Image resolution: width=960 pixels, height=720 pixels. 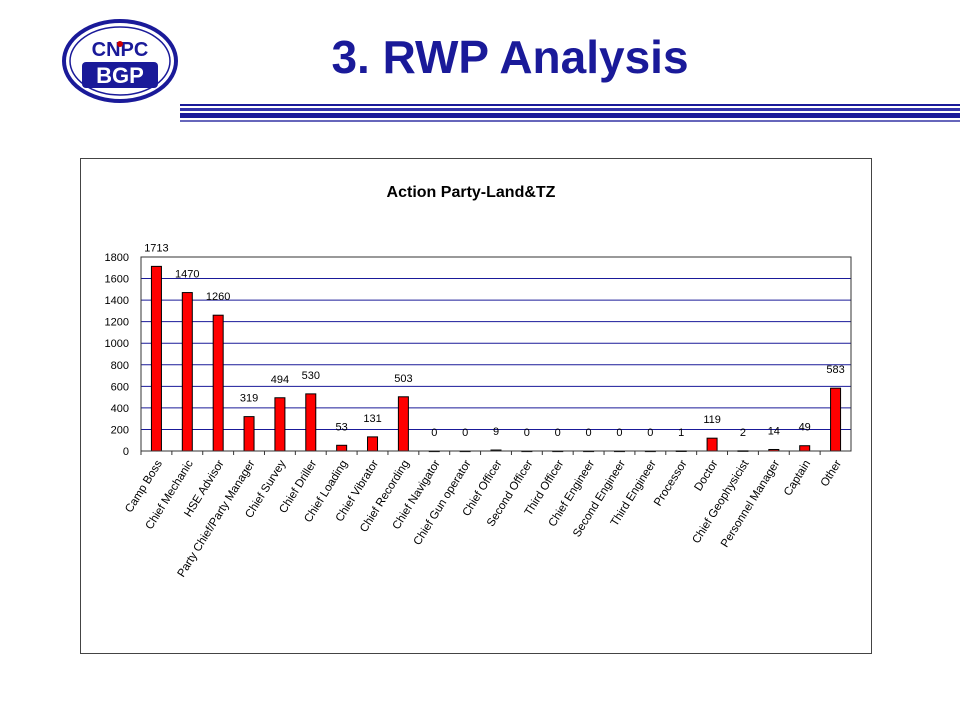 What do you see at coordinates (743, 433) in the screenshot?
I see `data-label: 2` at bounding box center [743, 433].